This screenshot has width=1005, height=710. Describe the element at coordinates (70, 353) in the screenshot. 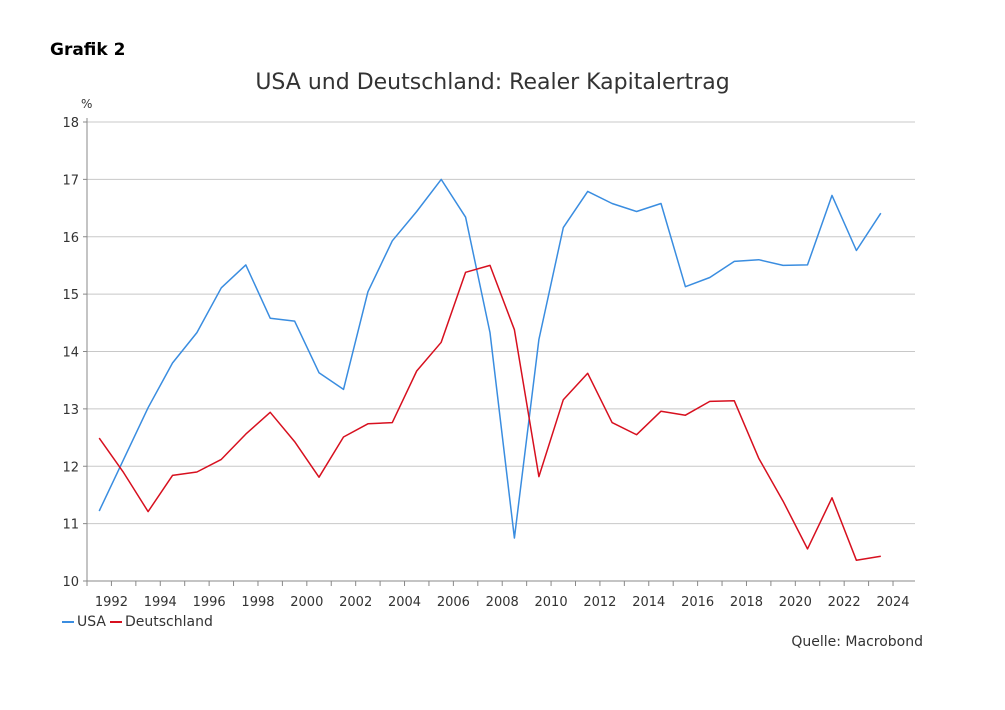

I see `y-tick-label-14: 14` at that location.